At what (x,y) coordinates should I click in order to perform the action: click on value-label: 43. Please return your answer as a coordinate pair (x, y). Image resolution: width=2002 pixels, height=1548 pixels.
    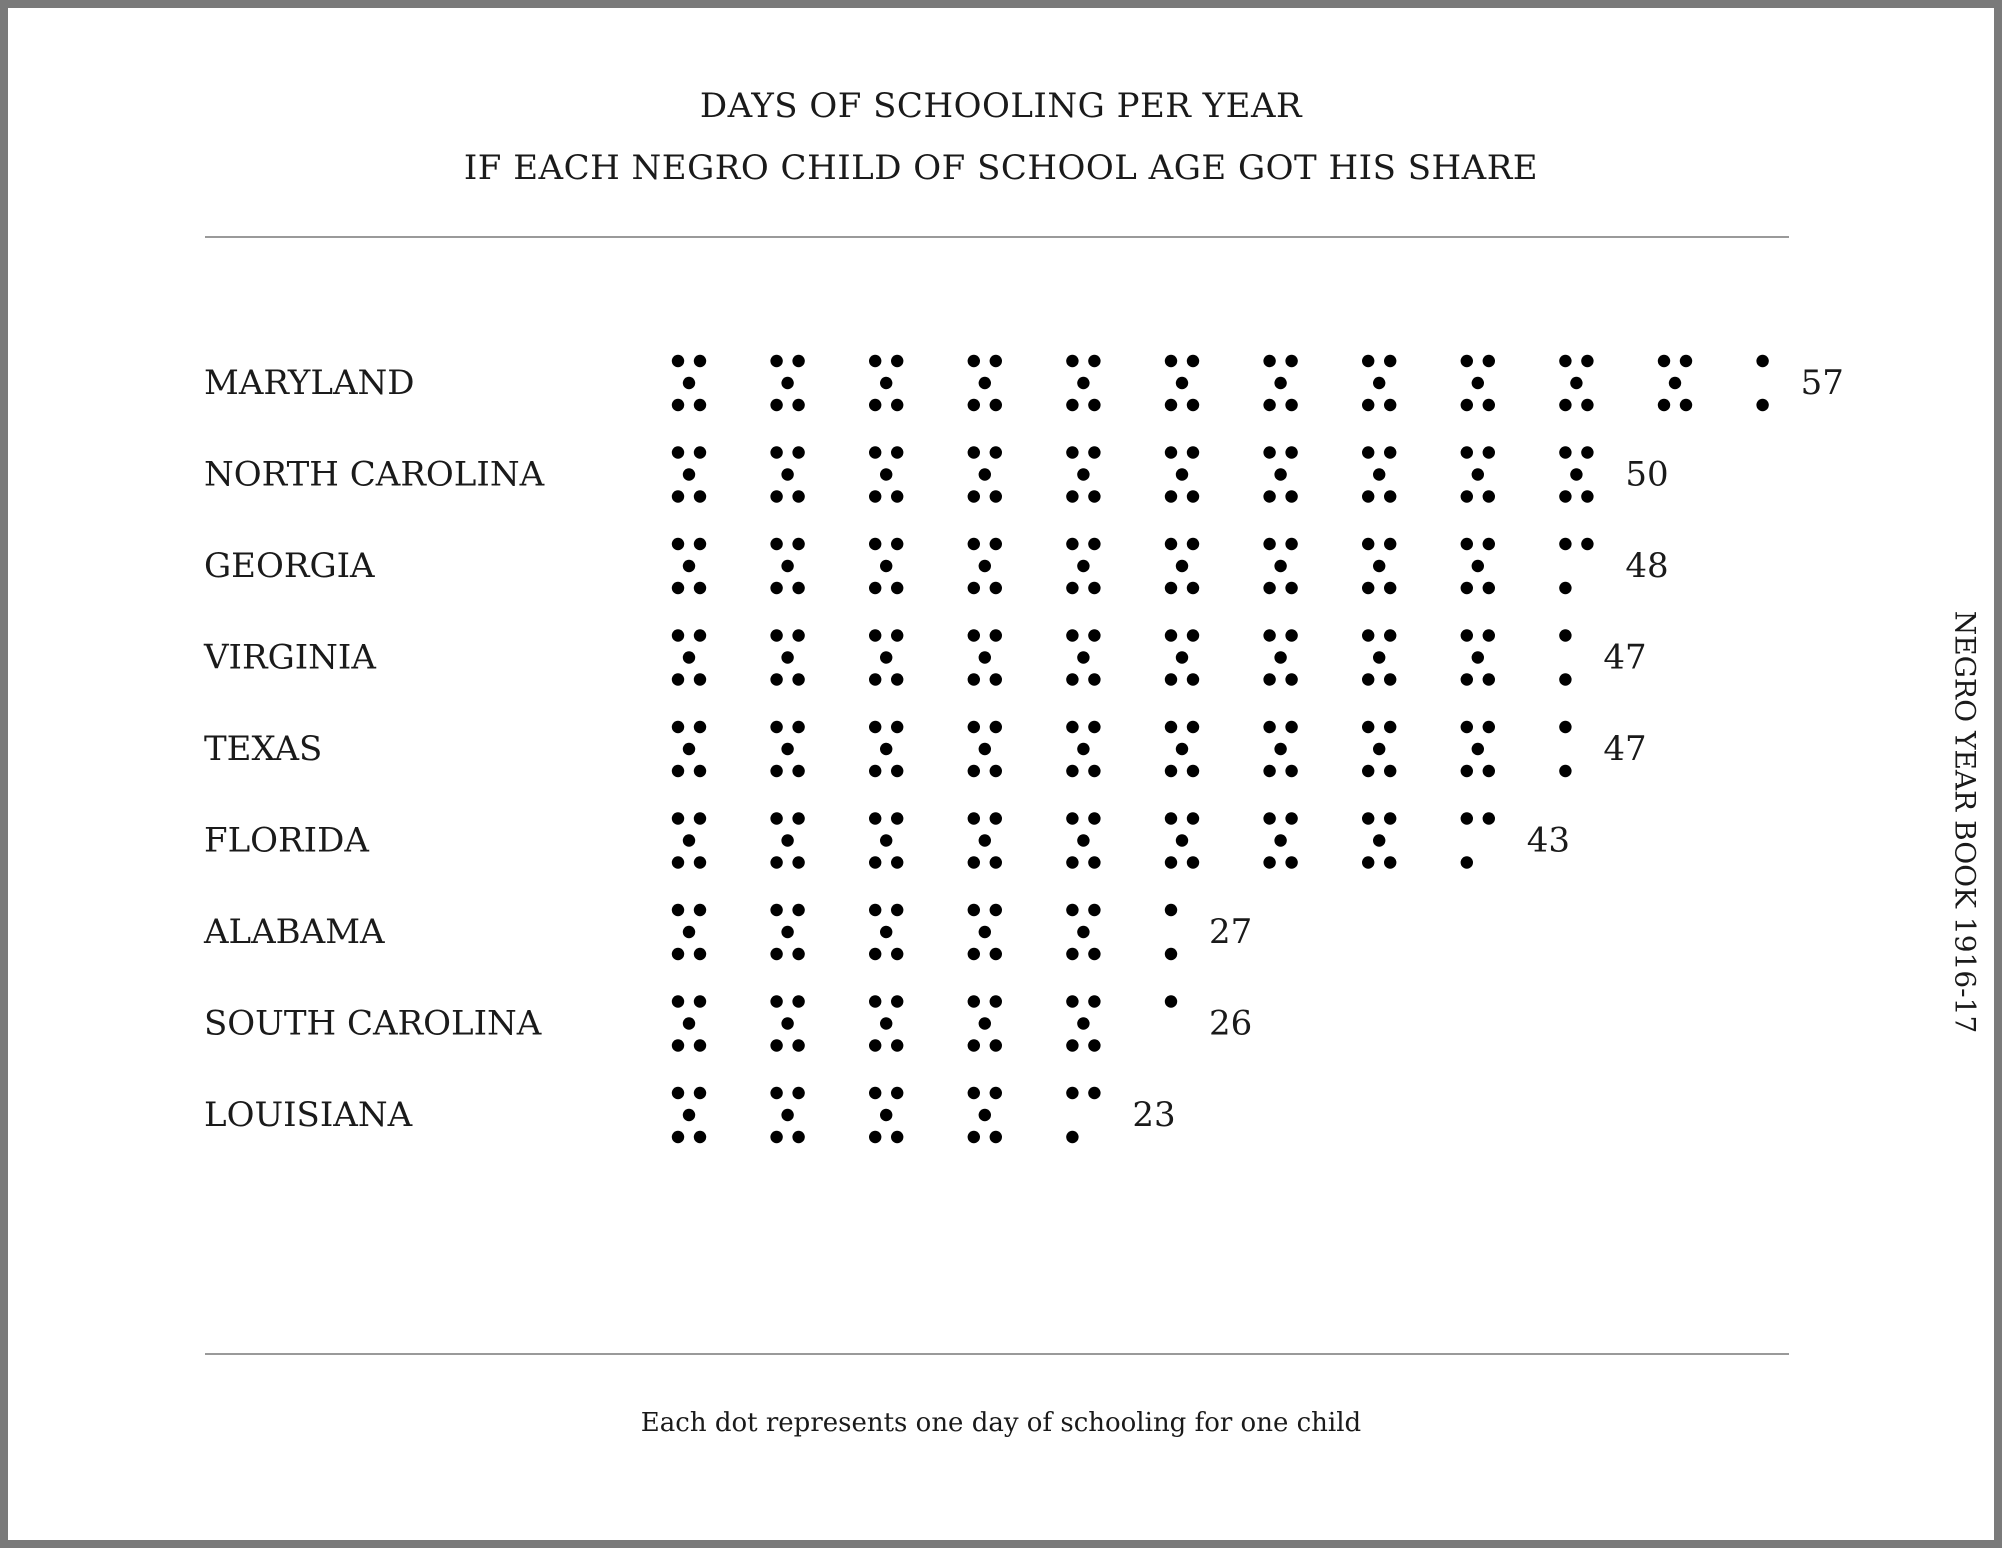
    Looking at the image, I should click on (1548, 841).